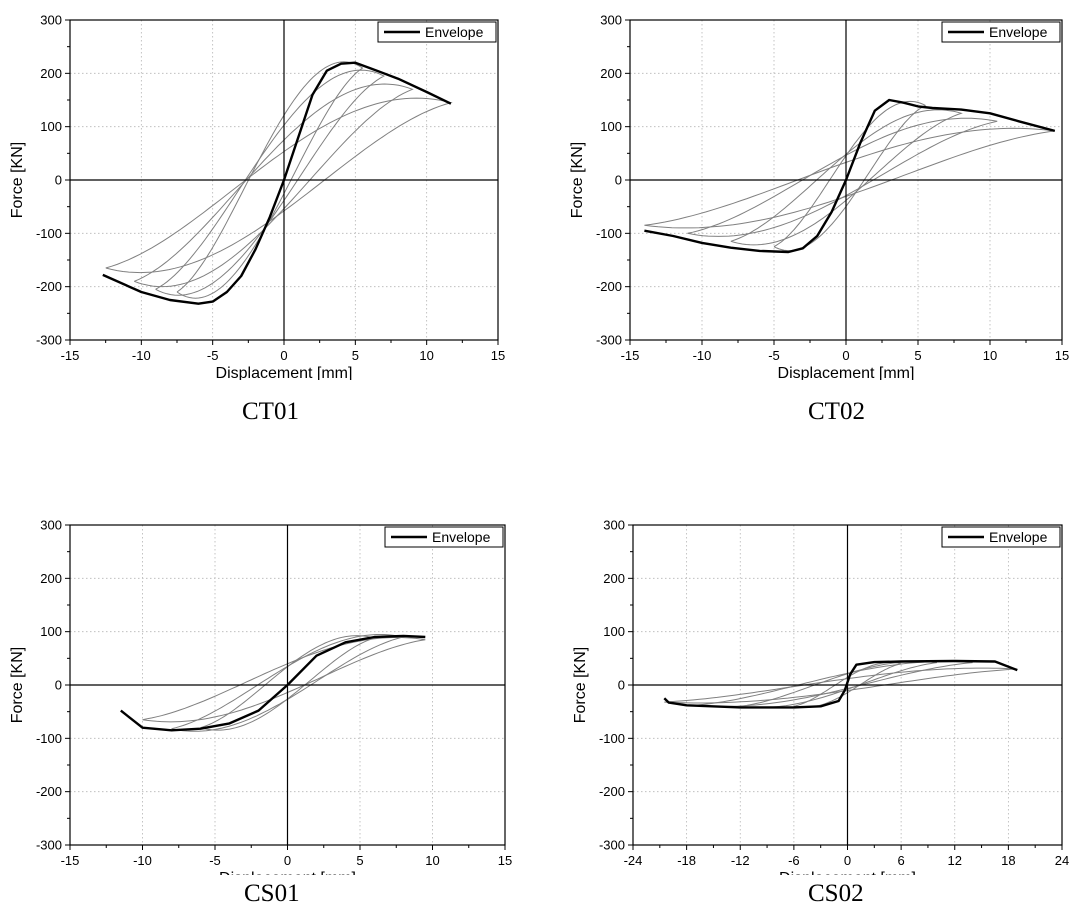  Describe the element at coordinates (633, 860) in the screenshot. I see `chart-3-x-tick-label: -24` at that location.